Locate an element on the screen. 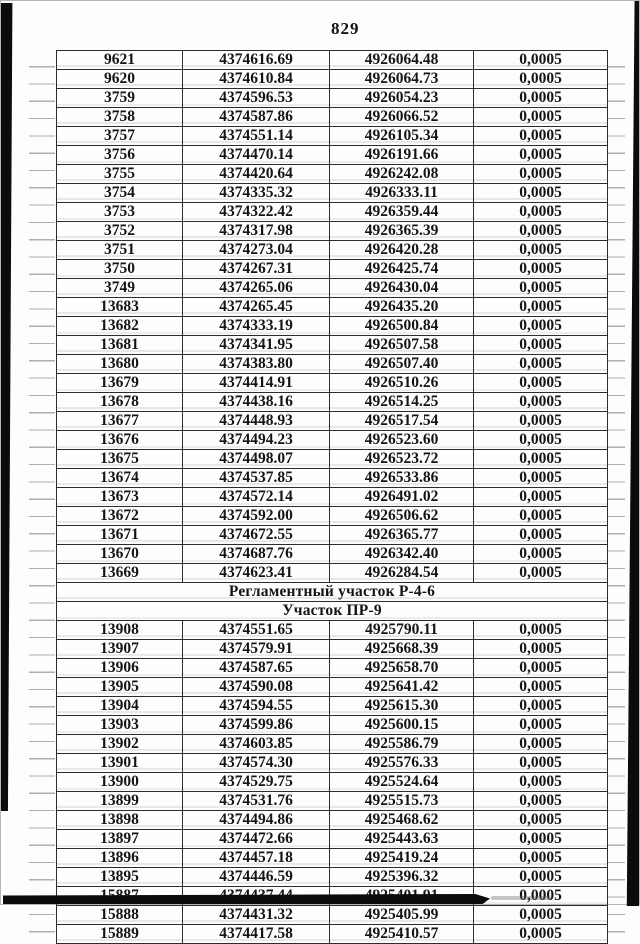 This screenshot has width=640, height=944. table-row: 3753 4374322.42 4926359.44 0,0005 is located at coordinates (332, 212).